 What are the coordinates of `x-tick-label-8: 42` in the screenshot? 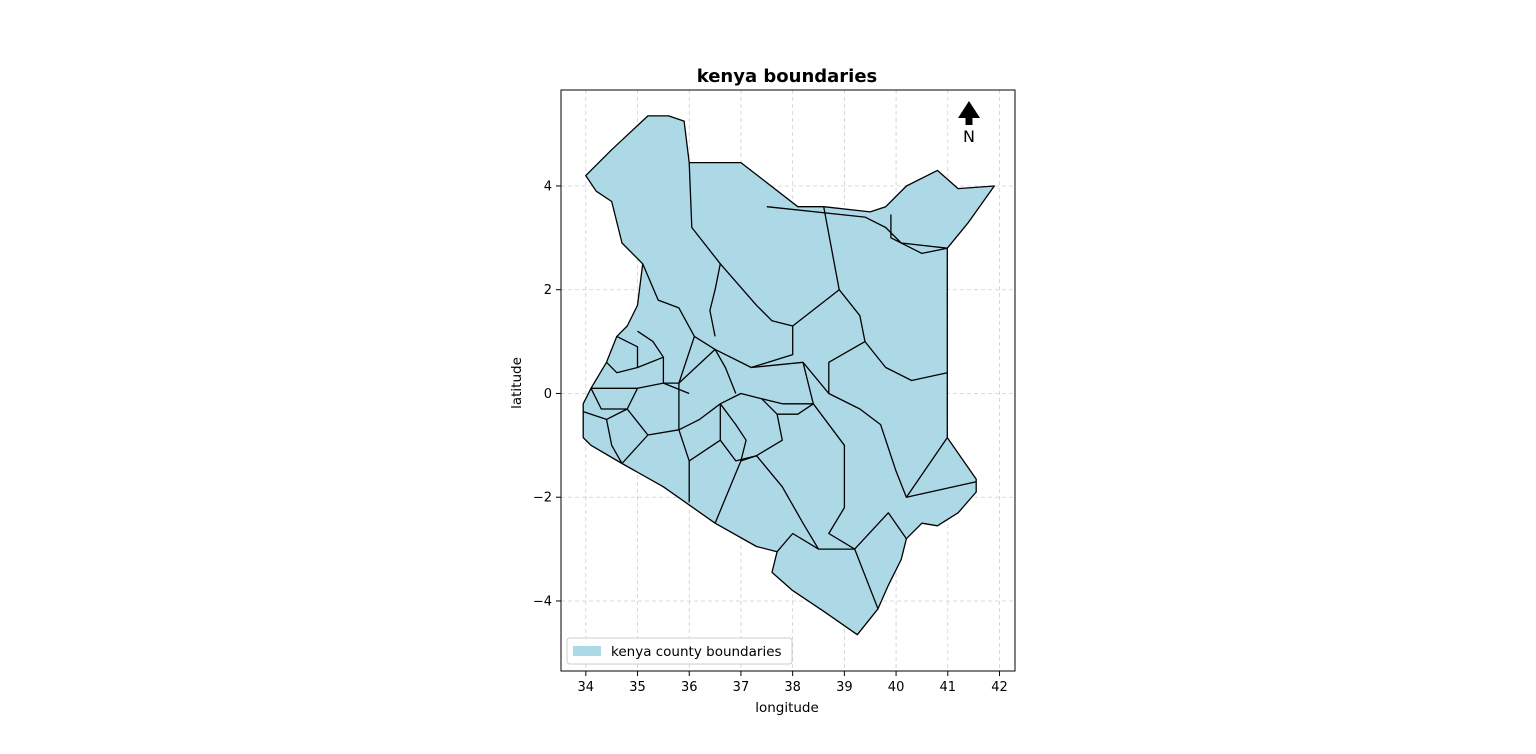 It's located at (999, 687).